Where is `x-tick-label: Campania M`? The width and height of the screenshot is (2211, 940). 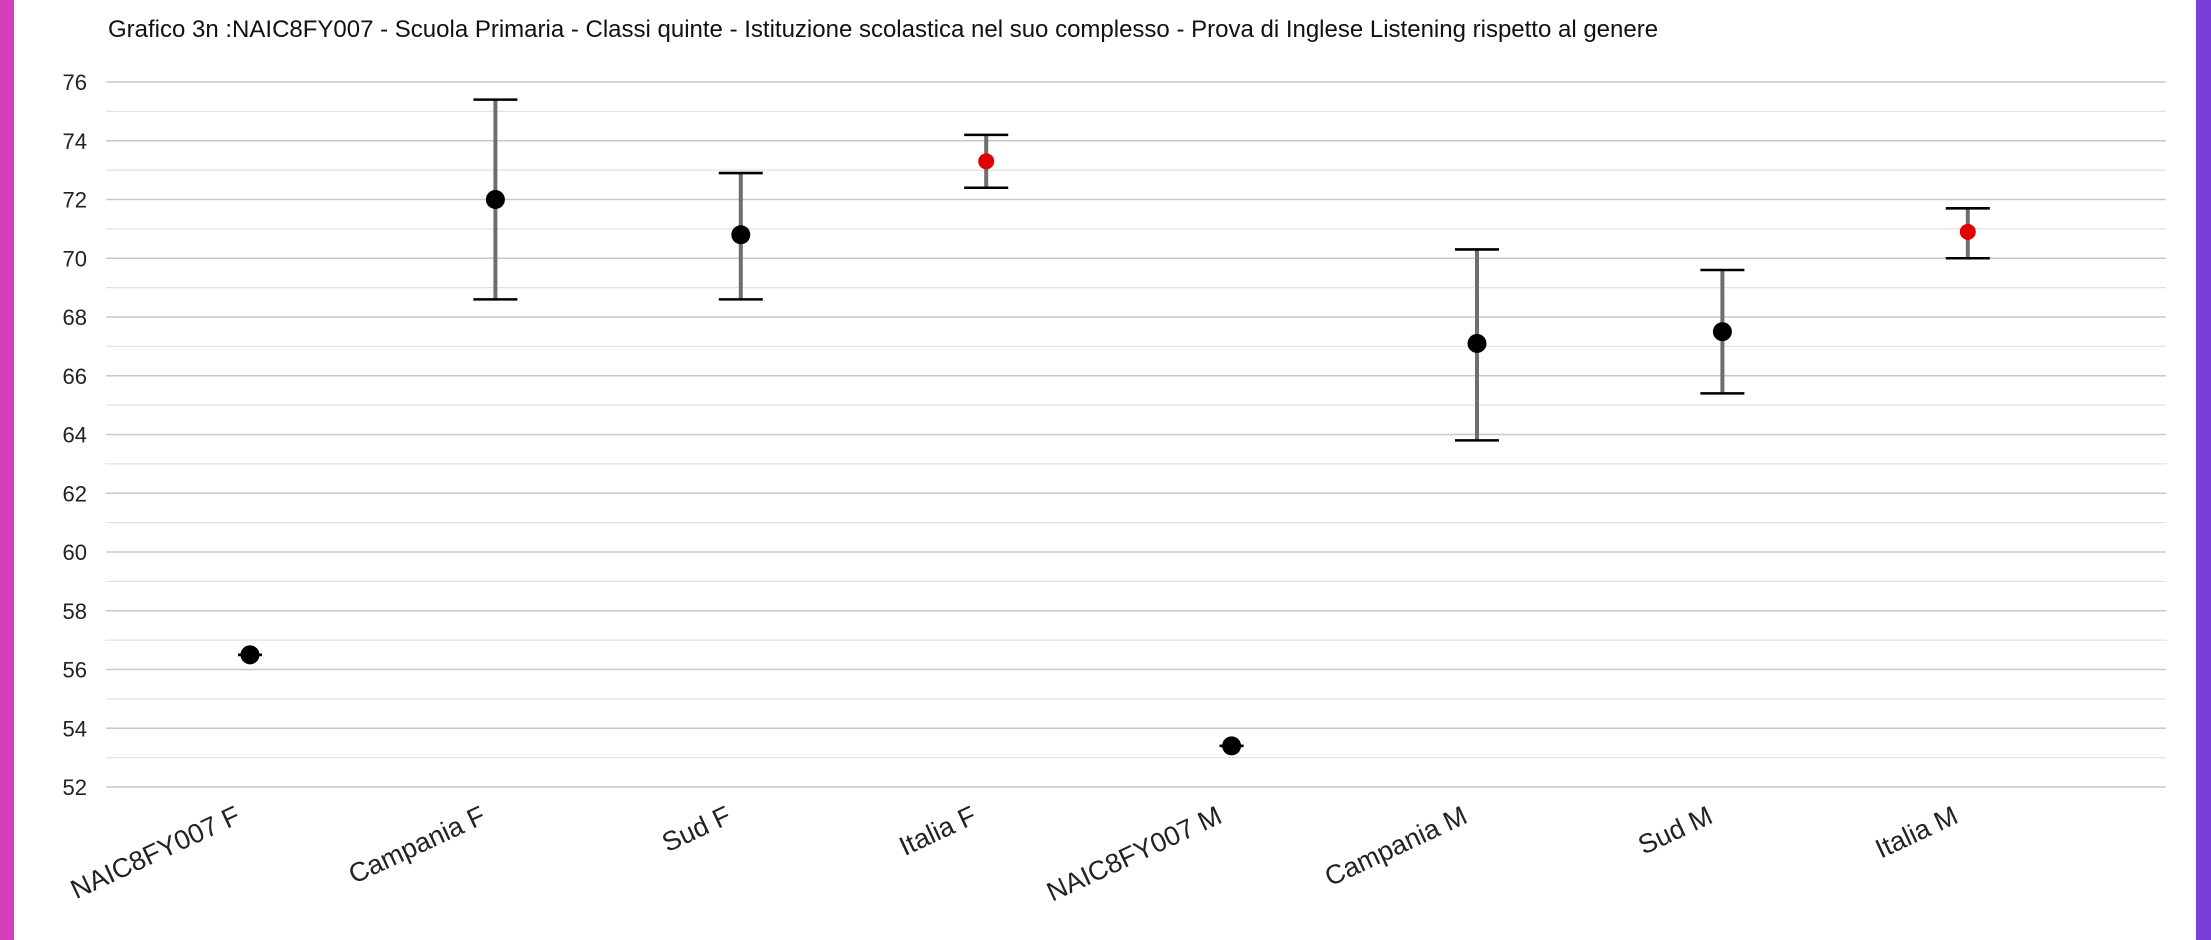 x-tick-label: Campania M is located at coordinates (1395, 846).